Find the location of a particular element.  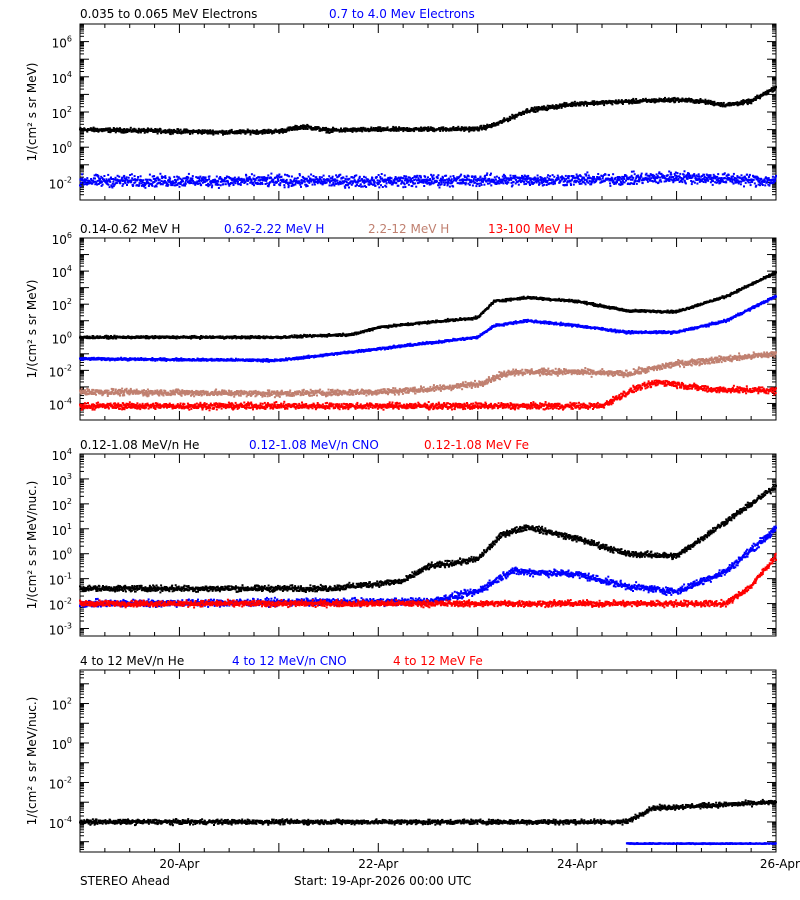

y-tick-label: 10² is located at coordinates (62, 113).